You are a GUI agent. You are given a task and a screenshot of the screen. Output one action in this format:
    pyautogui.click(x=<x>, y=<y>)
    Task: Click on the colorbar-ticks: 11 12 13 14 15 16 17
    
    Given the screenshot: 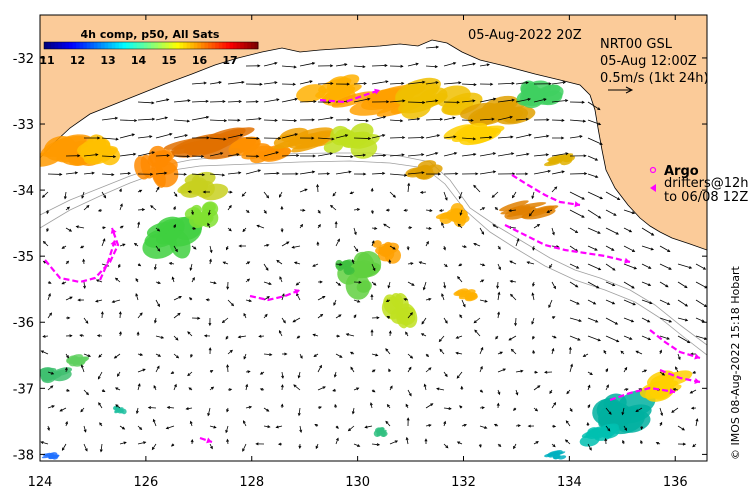 What is the action you would take?
    pyautogui.click(x=138, y=60)
    